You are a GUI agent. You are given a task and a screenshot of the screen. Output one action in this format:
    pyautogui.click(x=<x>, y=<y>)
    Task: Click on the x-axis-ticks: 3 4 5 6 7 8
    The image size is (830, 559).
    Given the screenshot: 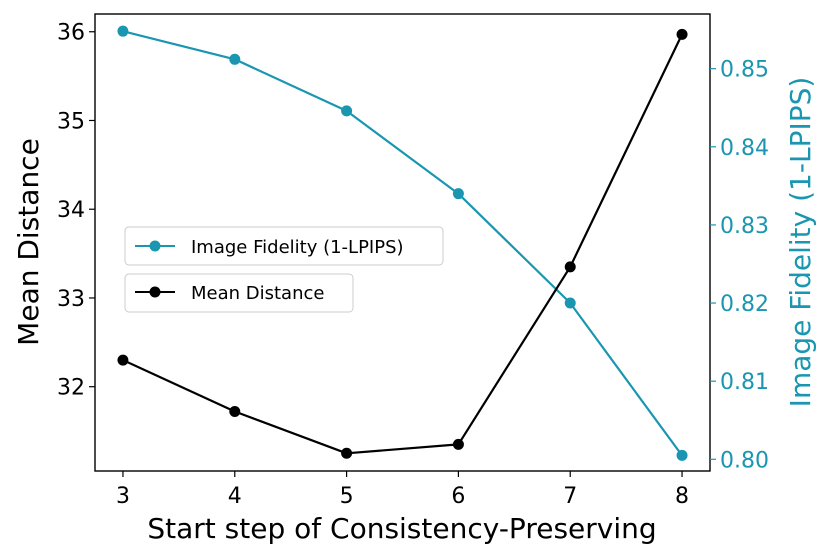 What is the action you would take?
    pyautogui.click(x=402, y=490)
    